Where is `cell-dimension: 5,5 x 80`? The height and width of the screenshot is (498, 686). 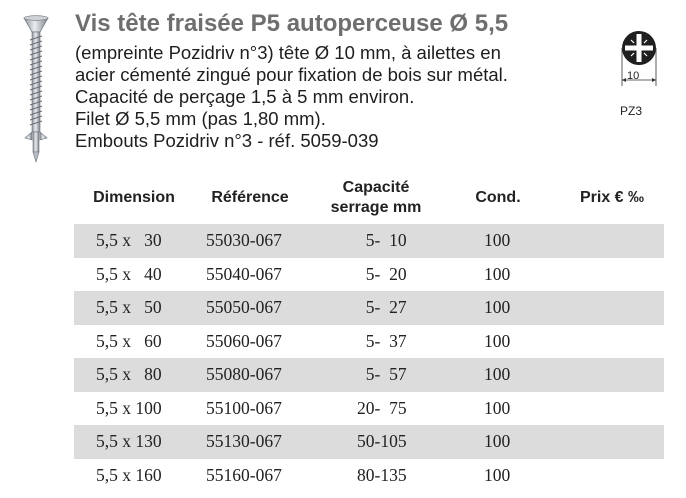
cell-dimension: 5,5 x 80 is located at coordinates (129, 374).